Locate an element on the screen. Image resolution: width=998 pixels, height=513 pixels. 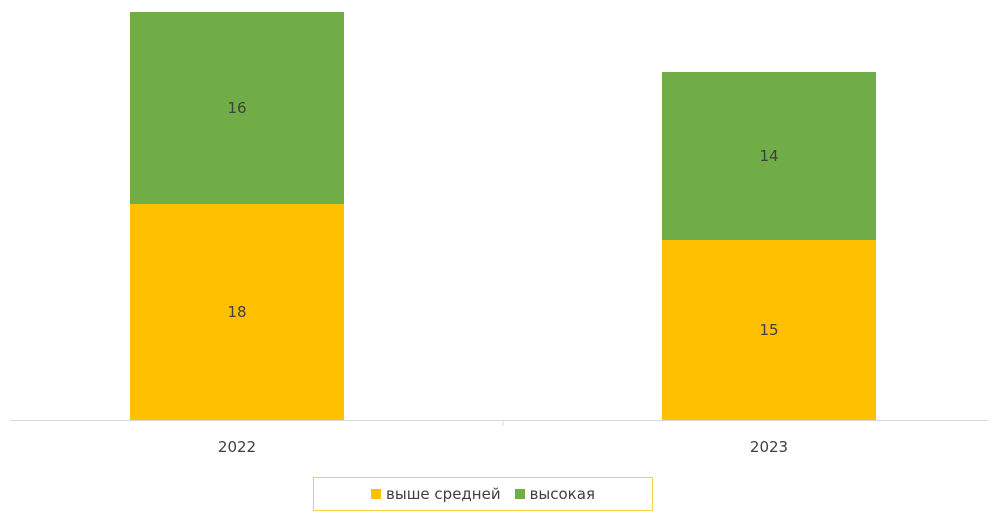
legend-label-above-average: выше средней is located at coordinates (443, 494).